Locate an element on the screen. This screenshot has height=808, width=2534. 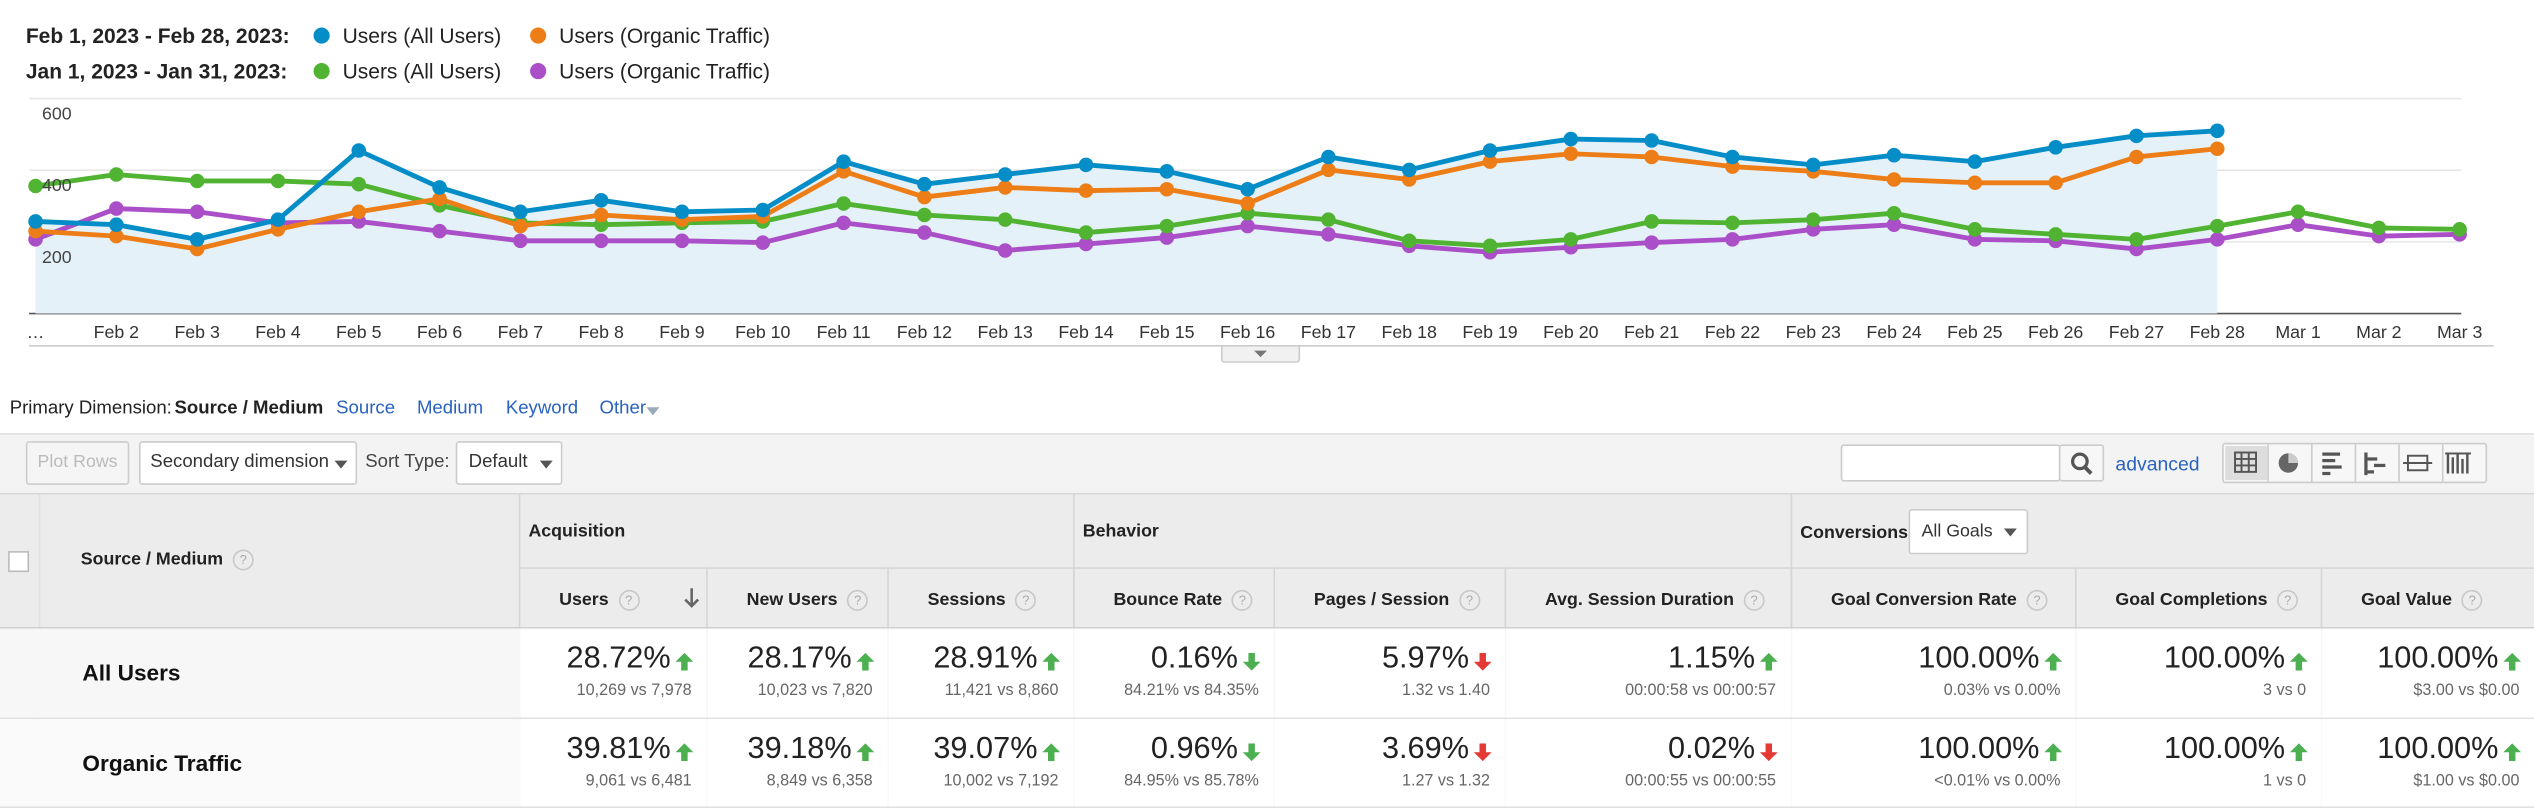
column-header: New Users? is located at coordinates (807, 600).